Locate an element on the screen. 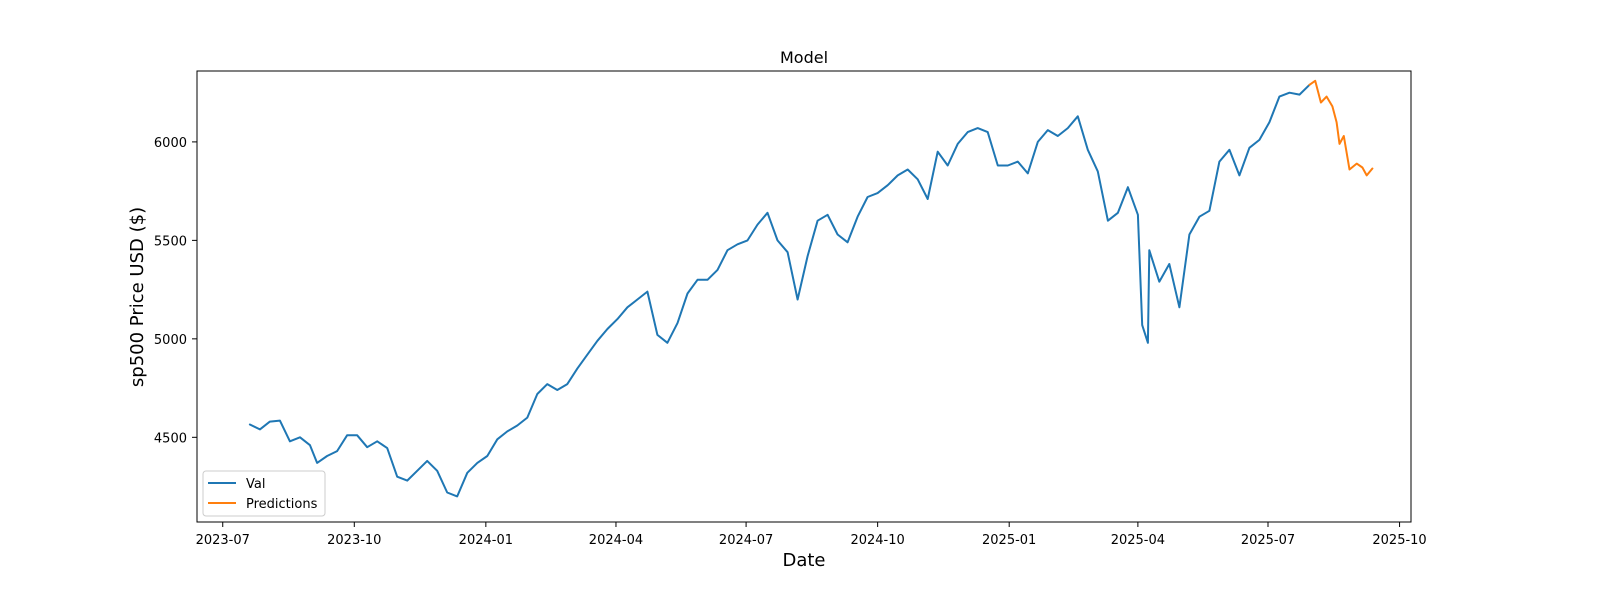 The image size is (1600, 600). y-axis-label: sp500 Price USD ($) is located at coordinates (137, 297).